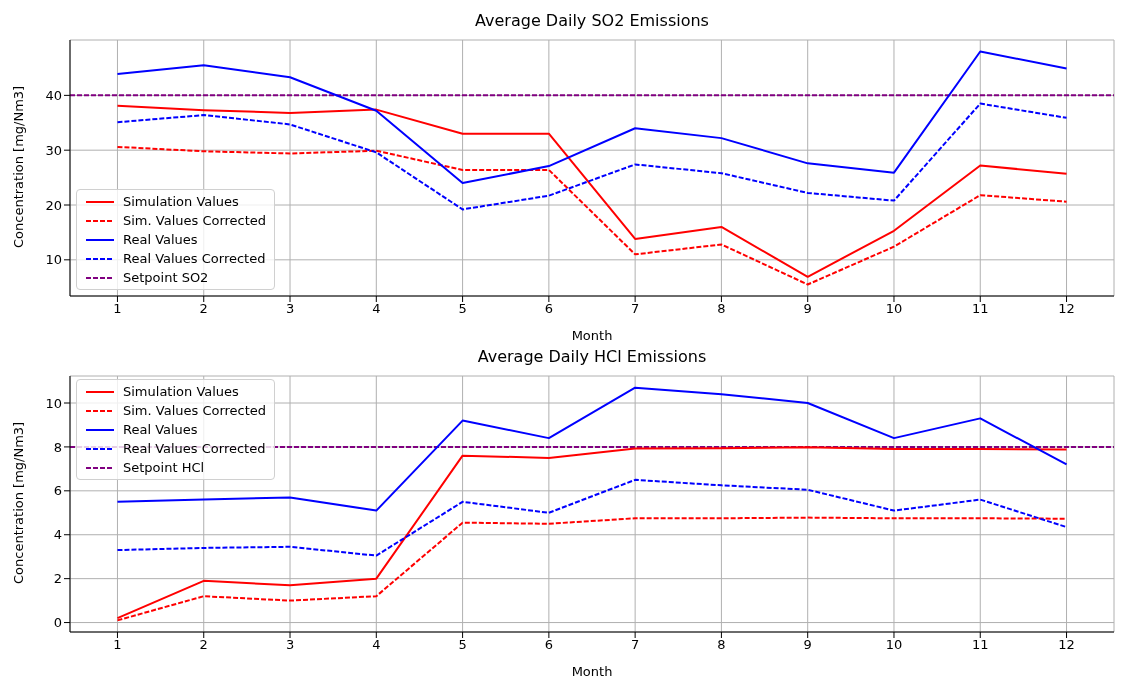 The image size is (1138, 682). What do you see at coordinates (57, 491) in the screenshot?
I see `y-tick-label: 6` at bounding box center [57, 491].